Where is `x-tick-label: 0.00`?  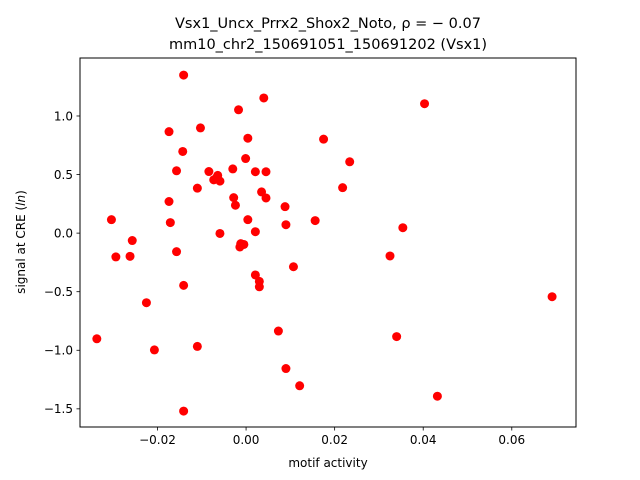 x-tick-label: 0.00 is located at coordinates (246, 440).